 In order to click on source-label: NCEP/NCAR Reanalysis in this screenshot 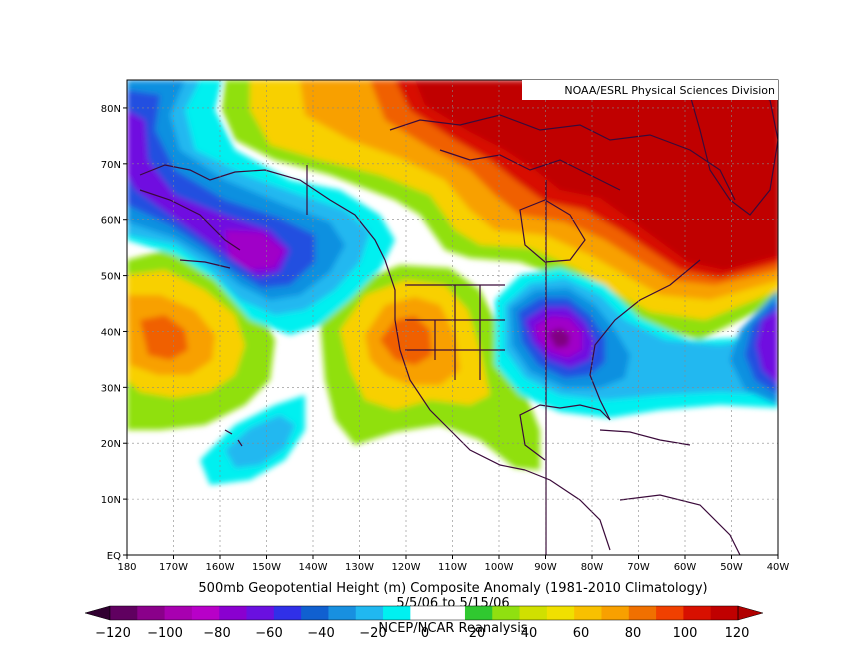, I will do `click(452, 628)`.